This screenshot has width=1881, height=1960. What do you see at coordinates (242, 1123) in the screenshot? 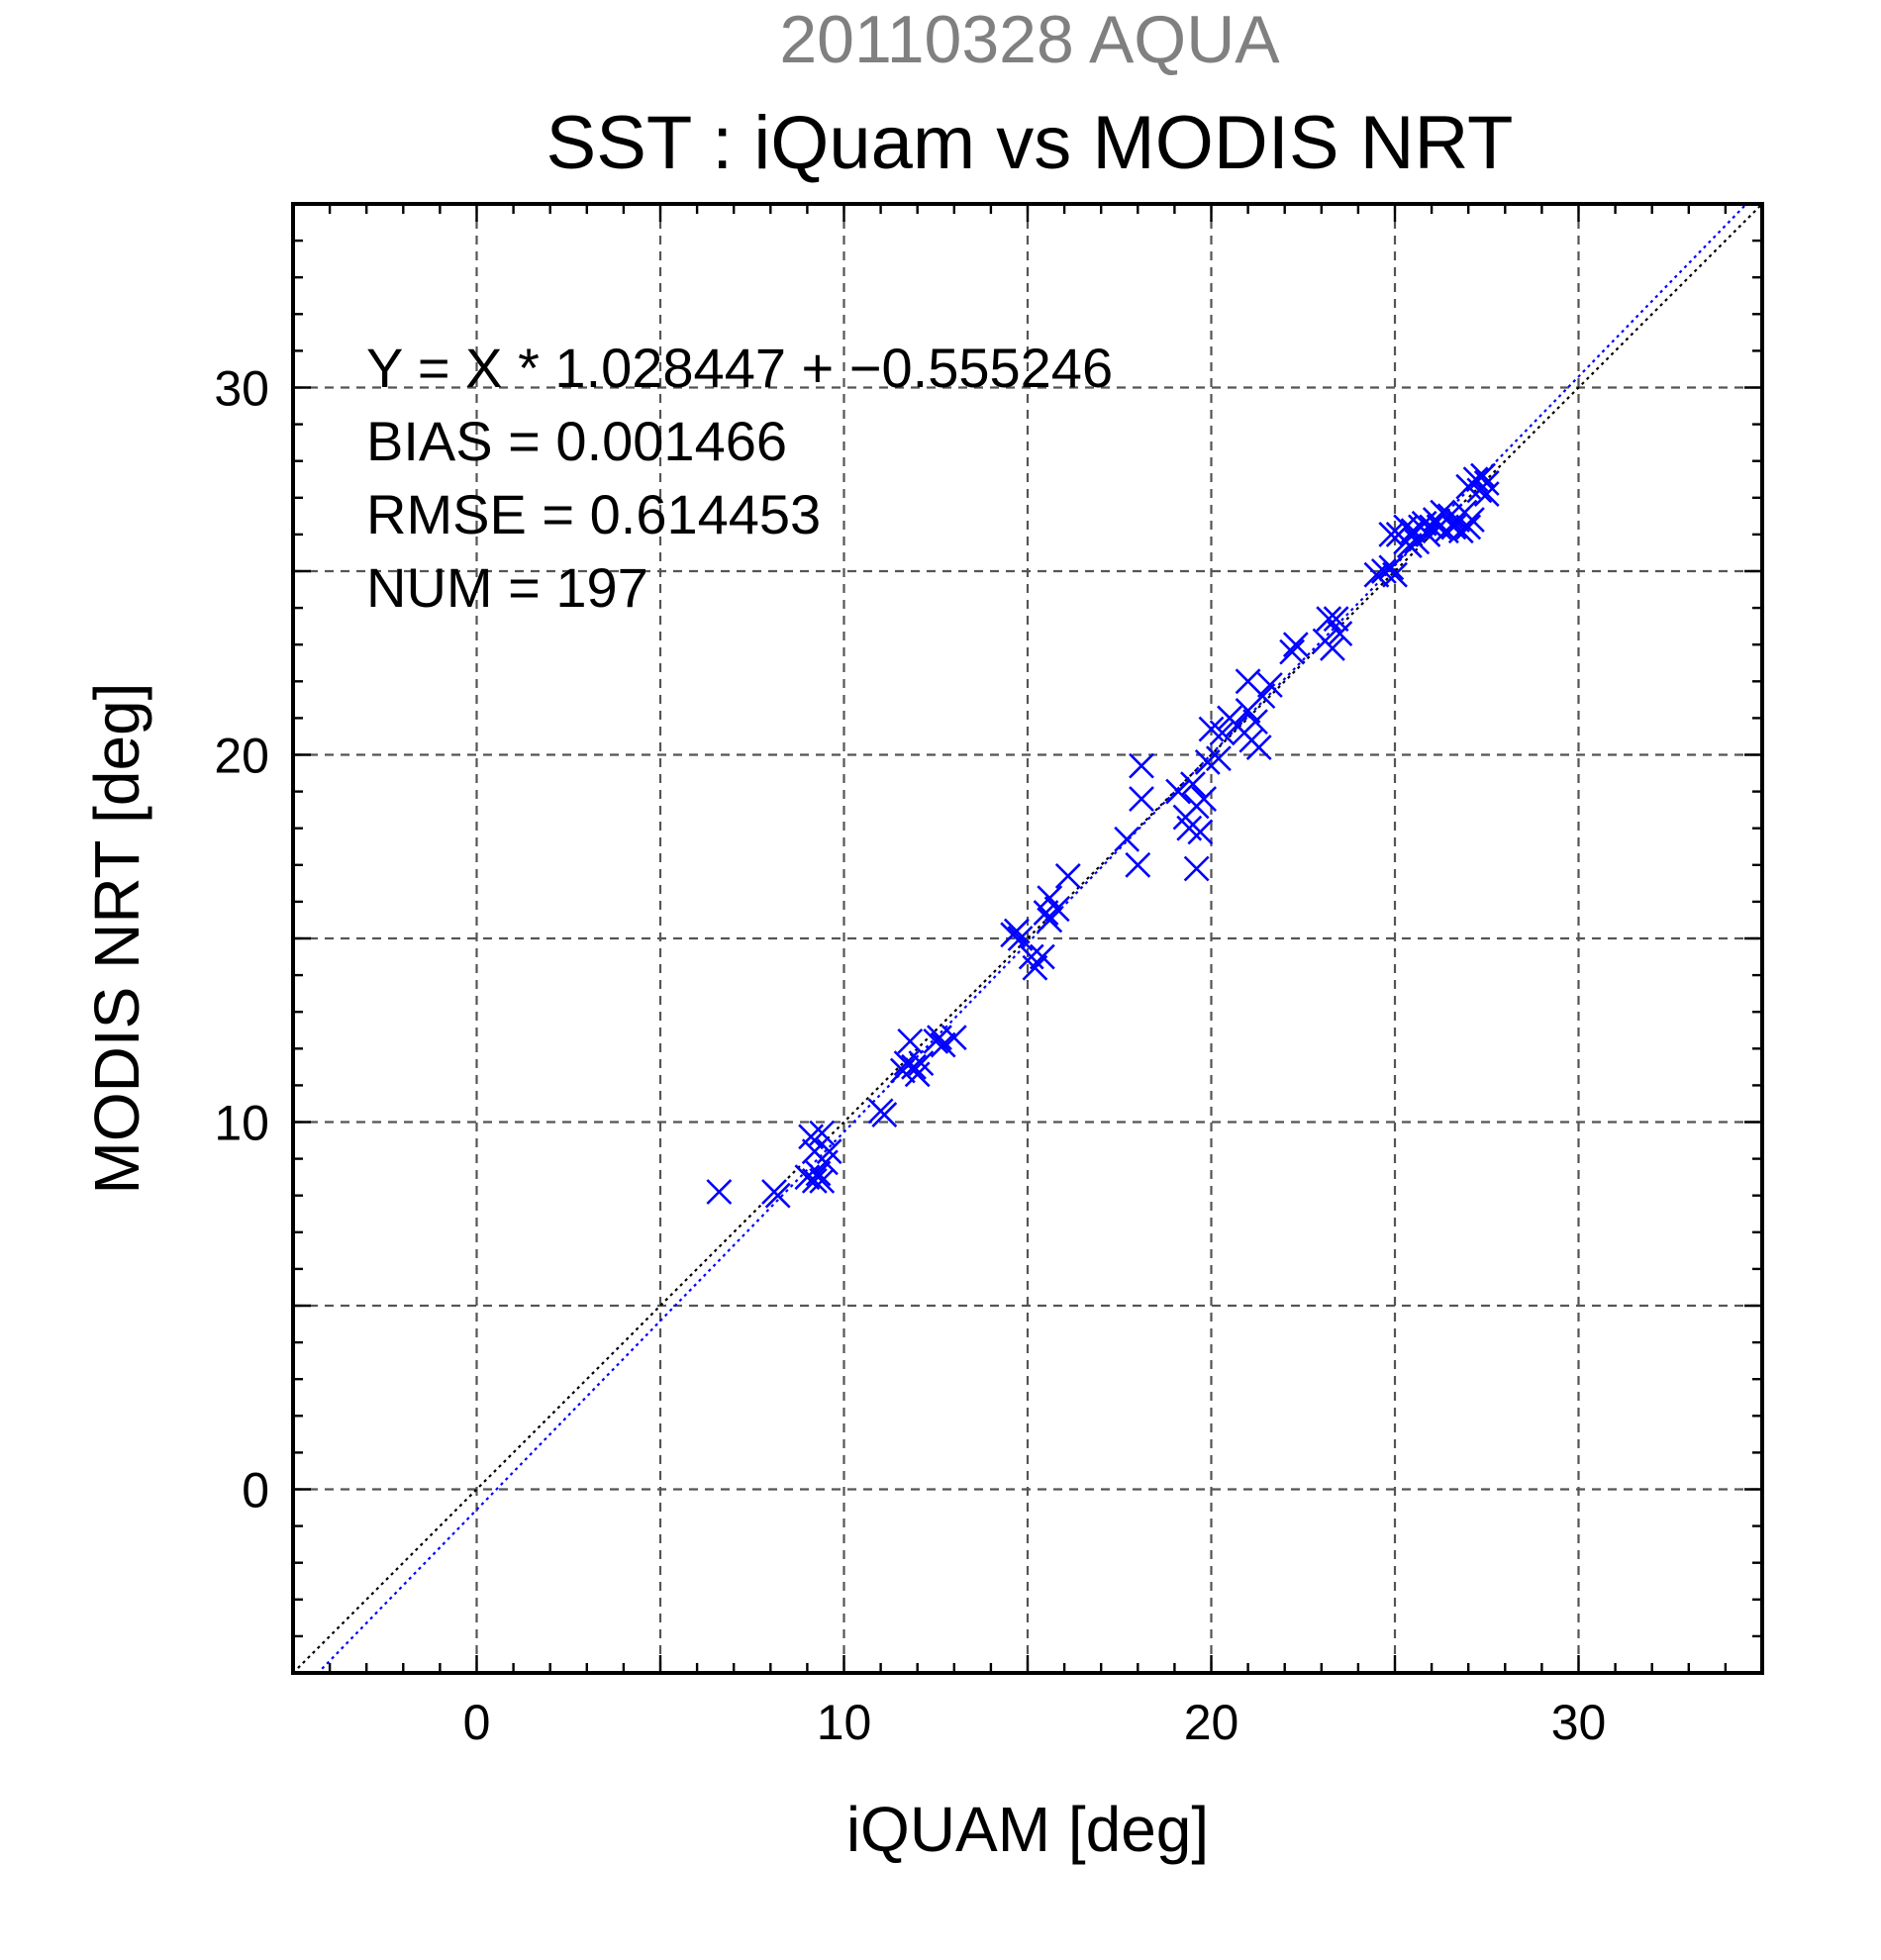
I see `y-tick-label: 10` at bounding box center [242, 1123].